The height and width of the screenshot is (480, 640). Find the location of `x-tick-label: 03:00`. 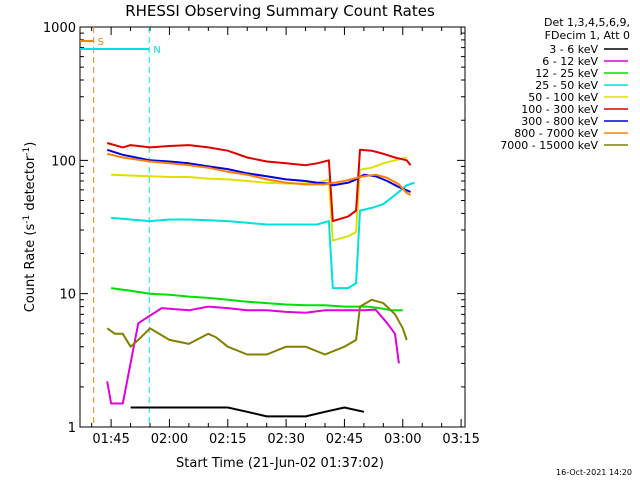

x-tick-label: 03:00 is located at coordinates (402, 439).